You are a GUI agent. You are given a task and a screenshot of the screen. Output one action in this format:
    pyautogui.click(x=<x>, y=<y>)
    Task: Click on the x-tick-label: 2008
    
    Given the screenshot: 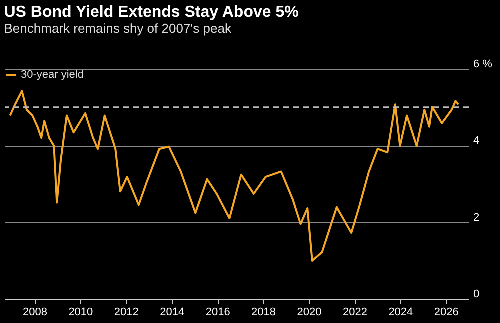 What is the action you would take?
    pyautogui.click(x=35, y=312)
    